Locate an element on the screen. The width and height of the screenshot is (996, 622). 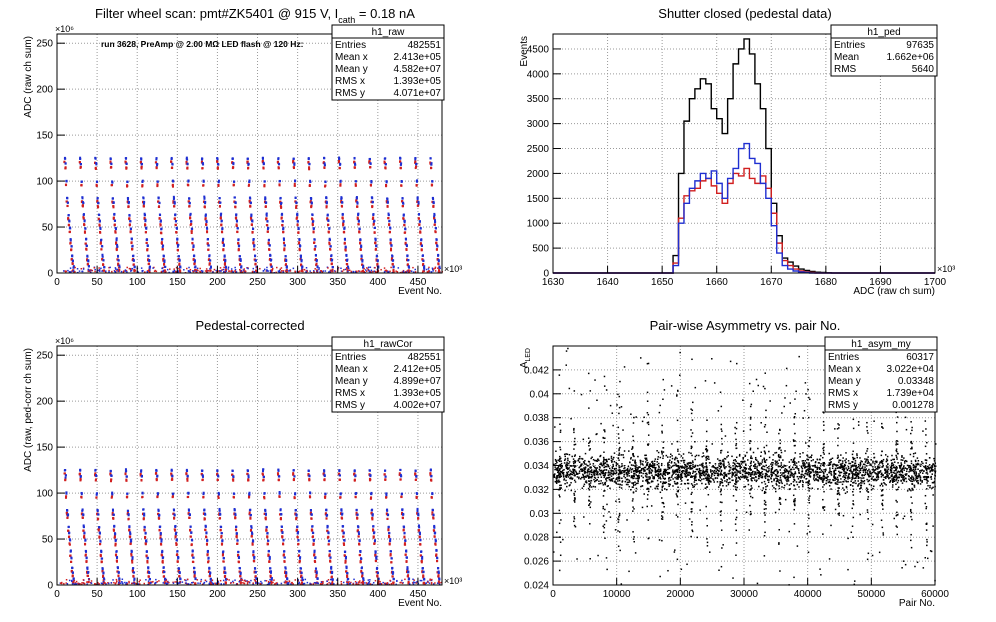
y-tick-label: 100 is located at coordinates (44, 182).